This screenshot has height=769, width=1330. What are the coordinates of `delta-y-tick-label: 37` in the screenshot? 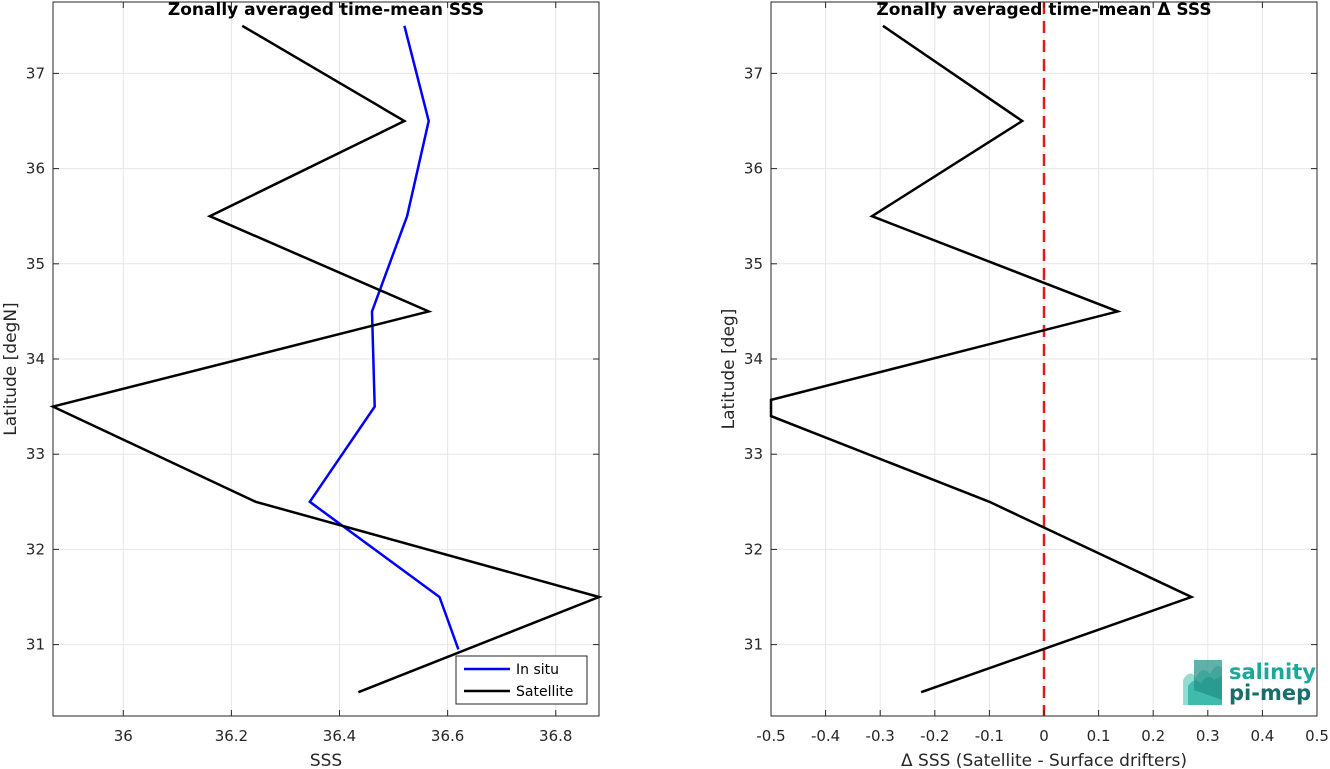 It's located at (753, 73).